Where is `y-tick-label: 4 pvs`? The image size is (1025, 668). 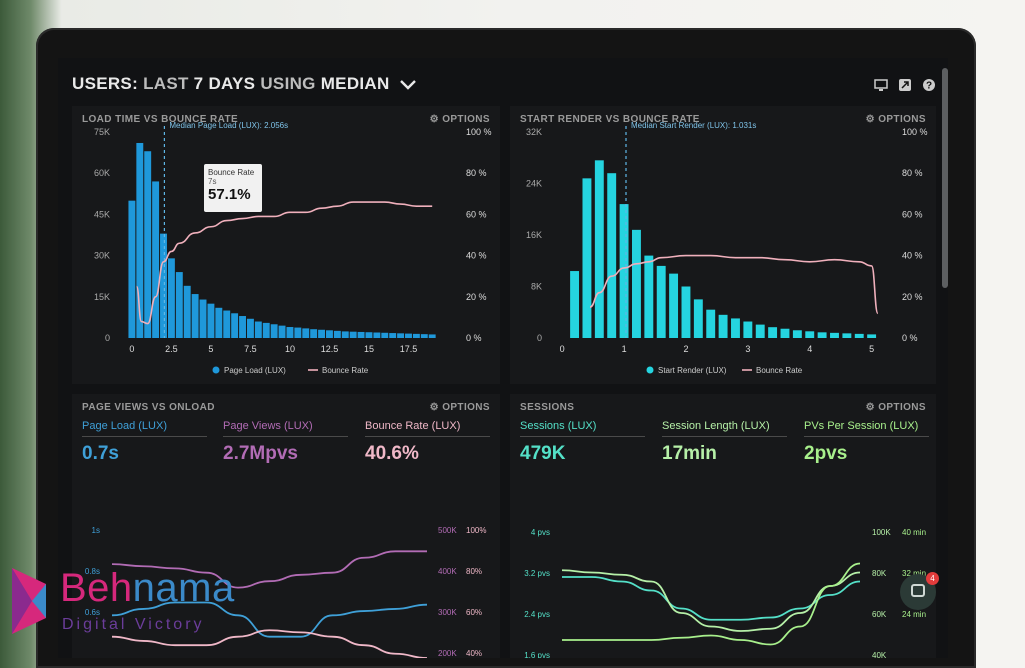 y-tick-label: 4 pvs is located at coordinates (540, 532).